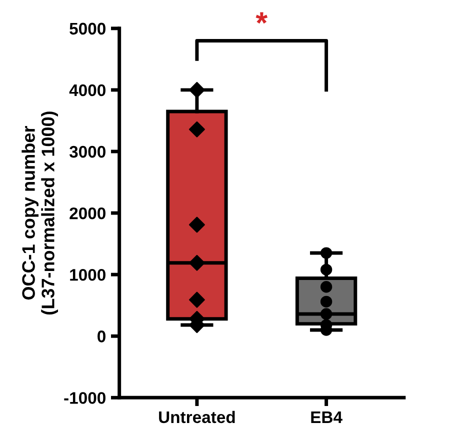 This screenshot has width=459, height=437. What do you see at coordinates (197, 417) in the screenshot?
I see `x-tick-label: Untreated` at bounding box center [197, 417].